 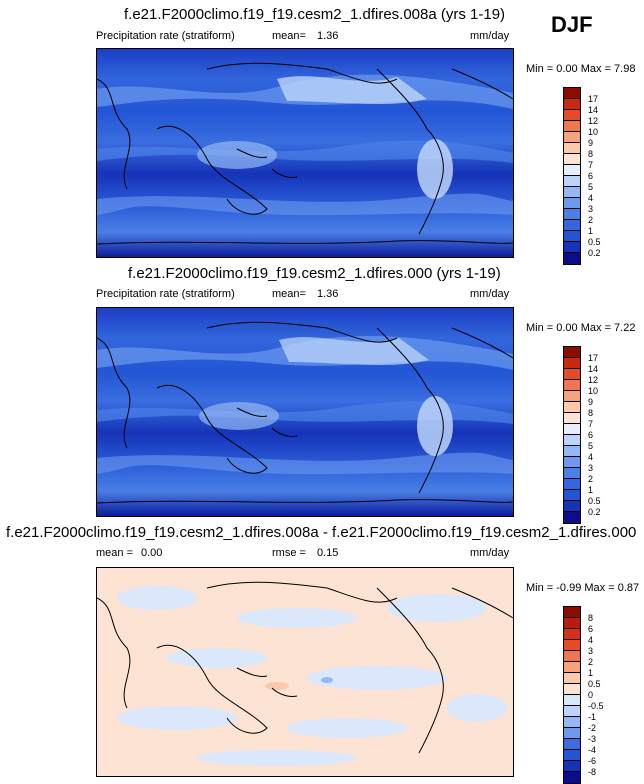 I want to click on panel-3-negative-spot, so click(x=327, y=680).